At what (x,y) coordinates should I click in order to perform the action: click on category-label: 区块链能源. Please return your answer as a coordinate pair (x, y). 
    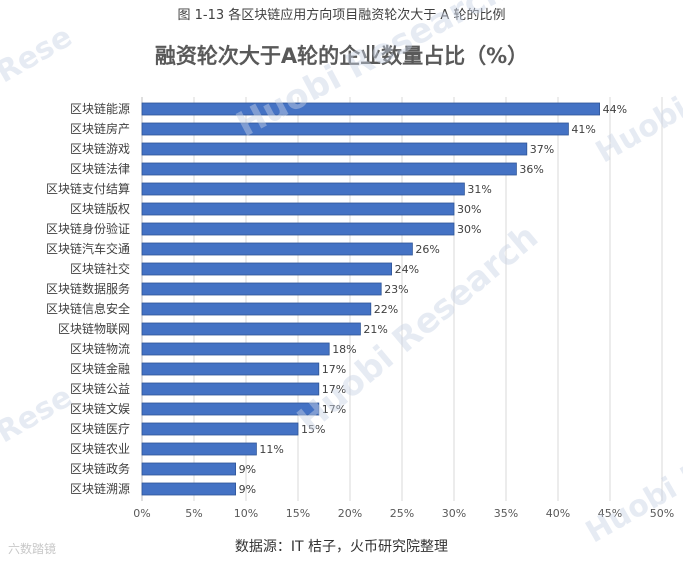
    Looking at the image, I should click on (100, 108).